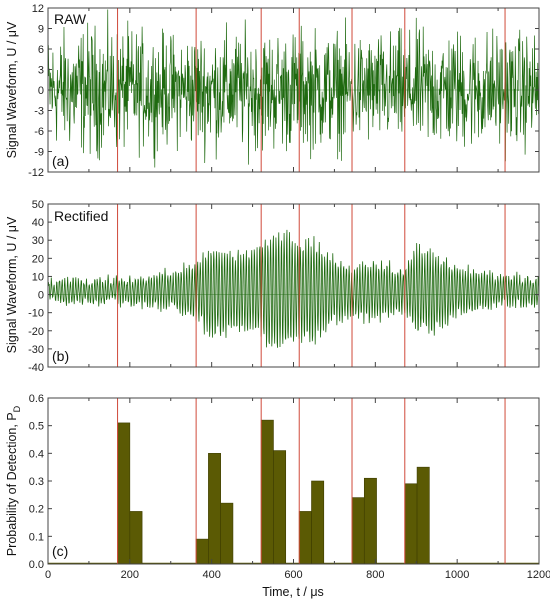 This screenshot has width=550, height=603. Describe the element at coordinates (41, 50) in the screenshot. I see `y-tick-label: 6` at that location.